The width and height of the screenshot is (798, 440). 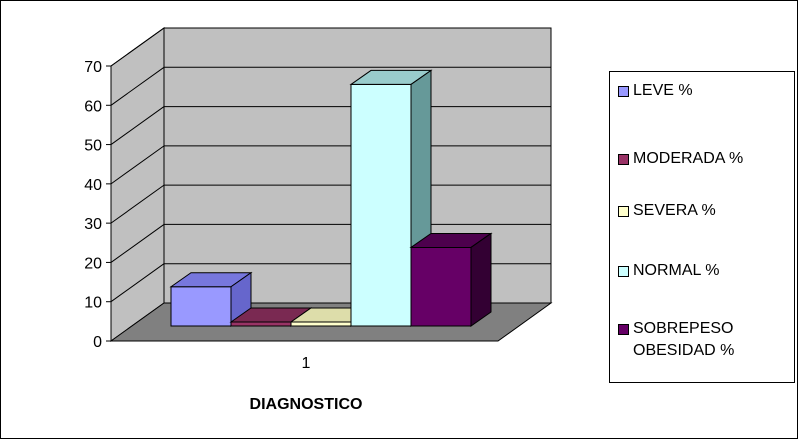 What do you see at coordinates (93, 106) in the screenshot?
I see `y-tick-label: 60` at bounding box center [93, 106].